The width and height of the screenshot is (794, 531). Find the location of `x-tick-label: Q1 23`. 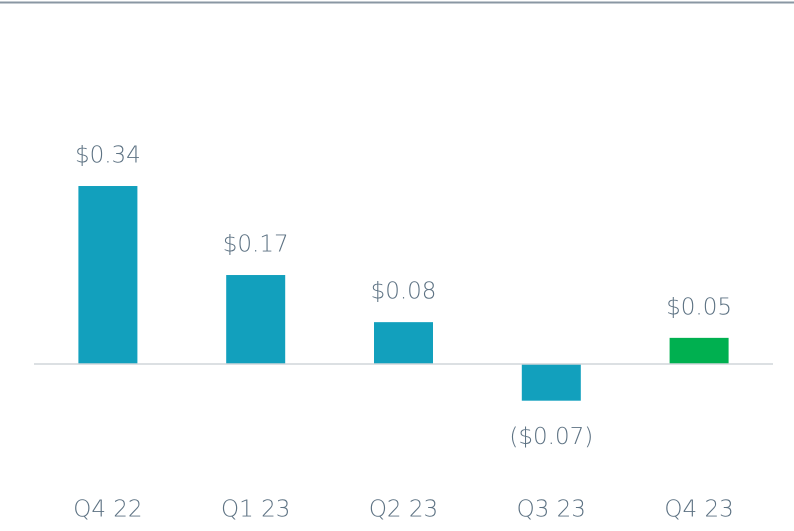

x-tick-label: Q1 23 is located at coordinates (255, 510).